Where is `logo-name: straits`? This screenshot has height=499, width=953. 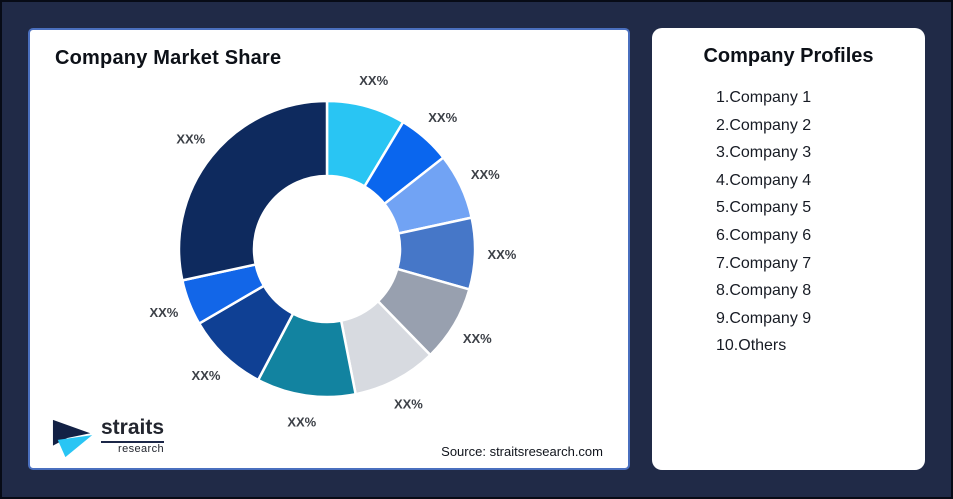
logo-name: straits is located at coordinates (133, 430).